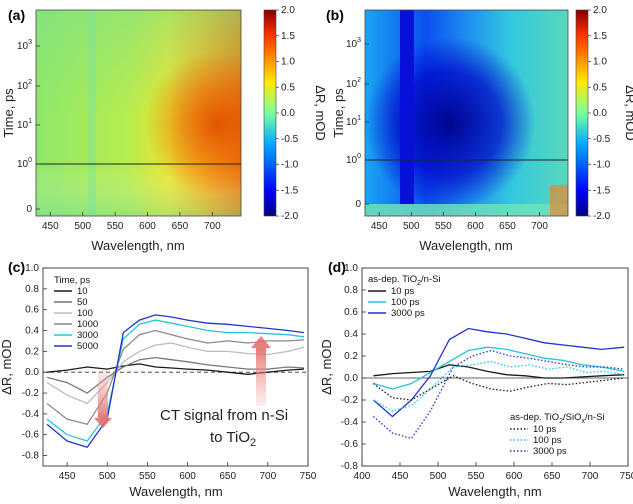  I want to click on arrow-c-right-head, so click(261, 342).